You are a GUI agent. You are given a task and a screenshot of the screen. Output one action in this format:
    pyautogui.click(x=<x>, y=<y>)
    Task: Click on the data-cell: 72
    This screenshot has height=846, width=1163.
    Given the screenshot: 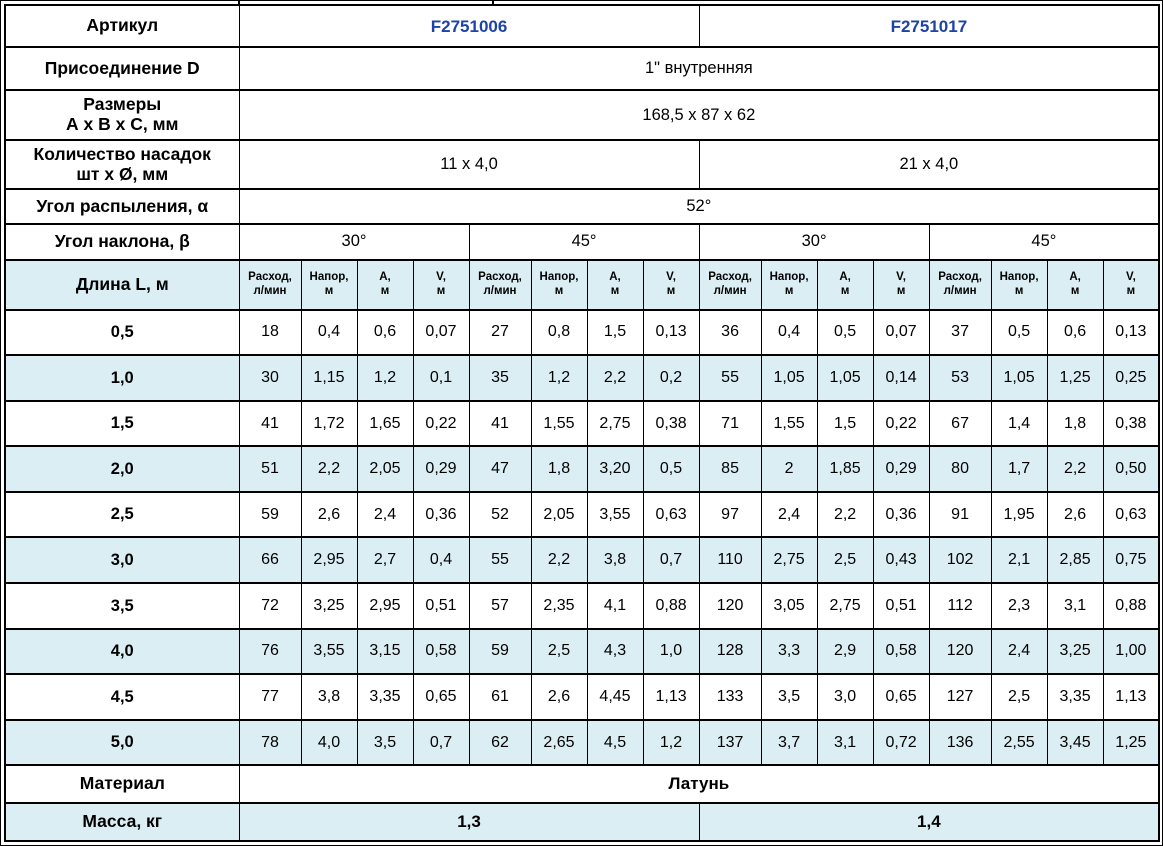 What is the action you would take?
    pyautogui.click(x=270, y=606)
    